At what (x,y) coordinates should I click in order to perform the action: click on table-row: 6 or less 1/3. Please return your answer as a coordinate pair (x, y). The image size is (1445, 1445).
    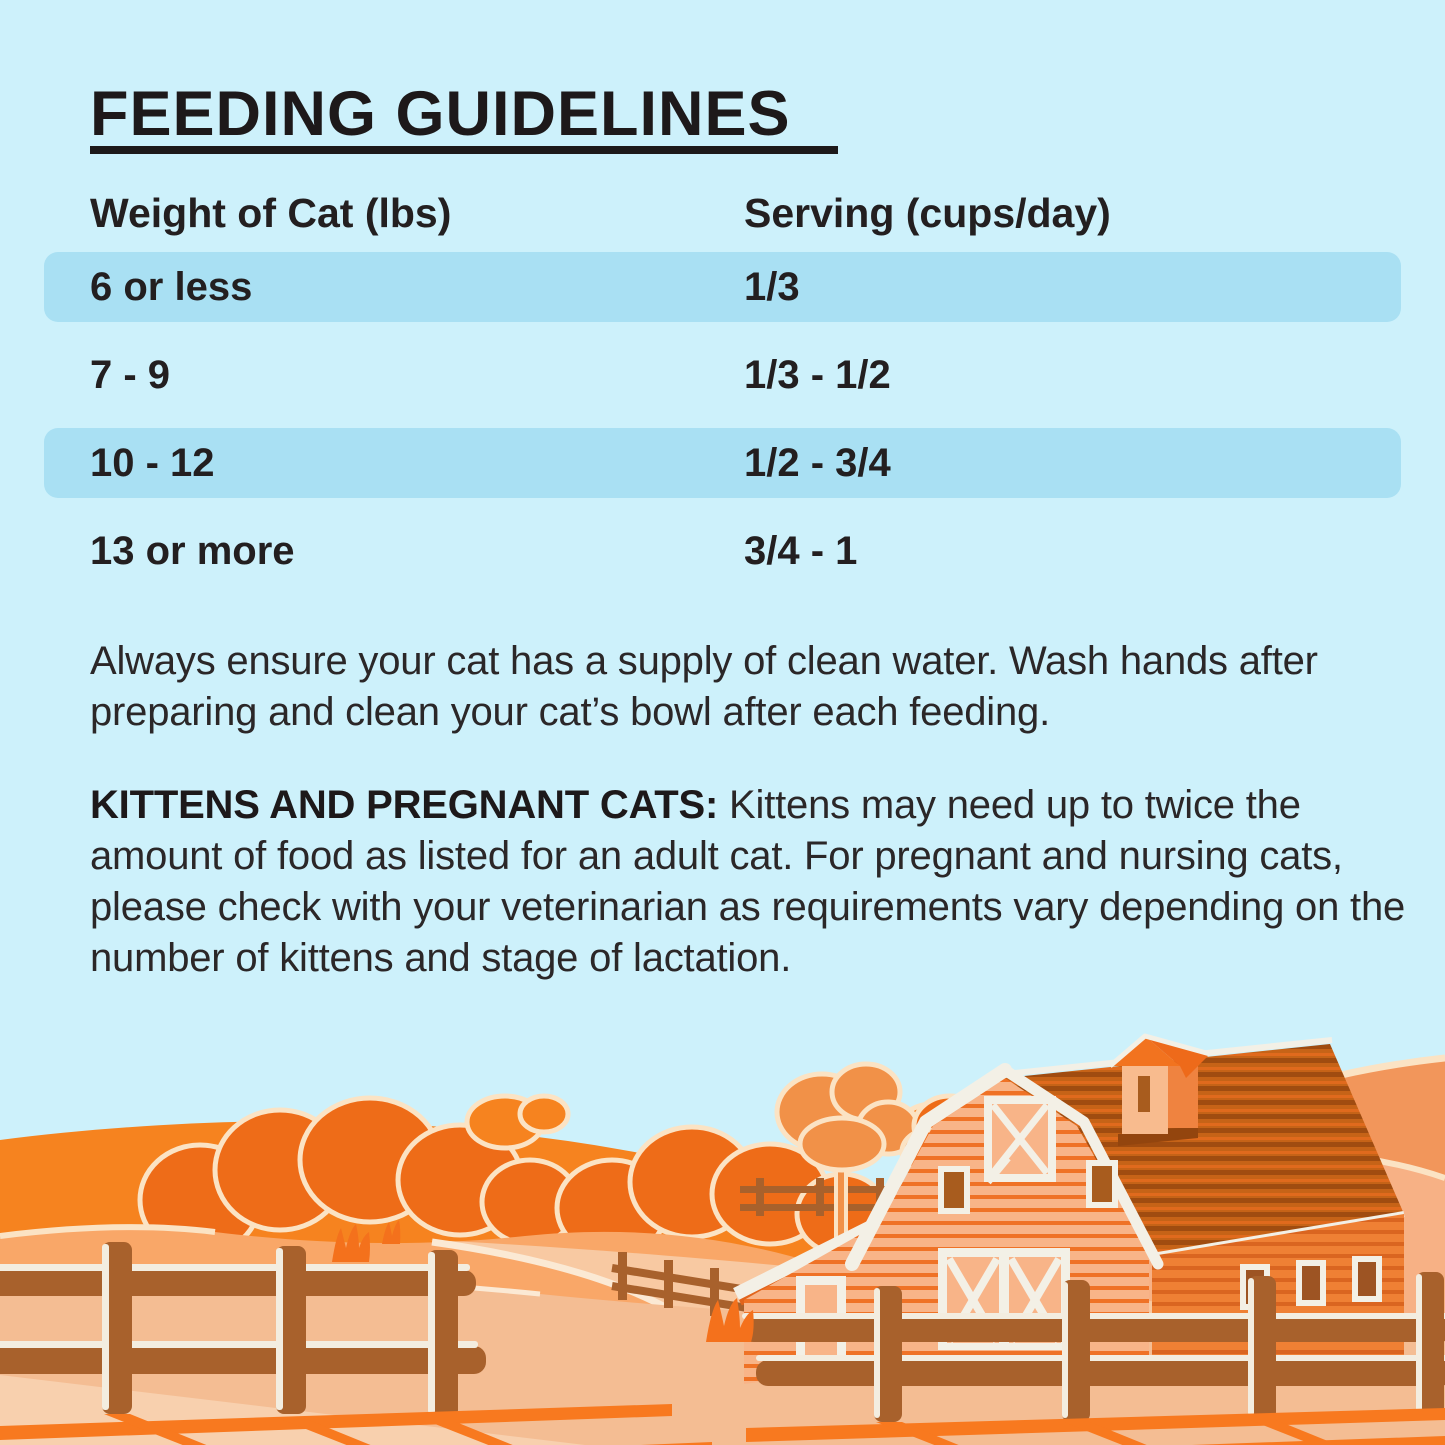
    Looking at the image, I should click on (722, 287).